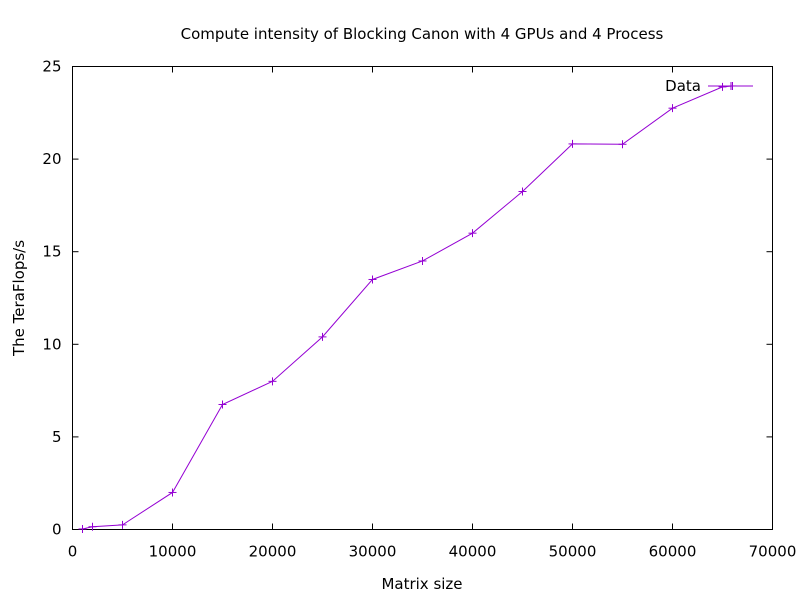 This screenshot has width=800, height=600. I want to click on legend-label-data: Data, so click(683, 86).